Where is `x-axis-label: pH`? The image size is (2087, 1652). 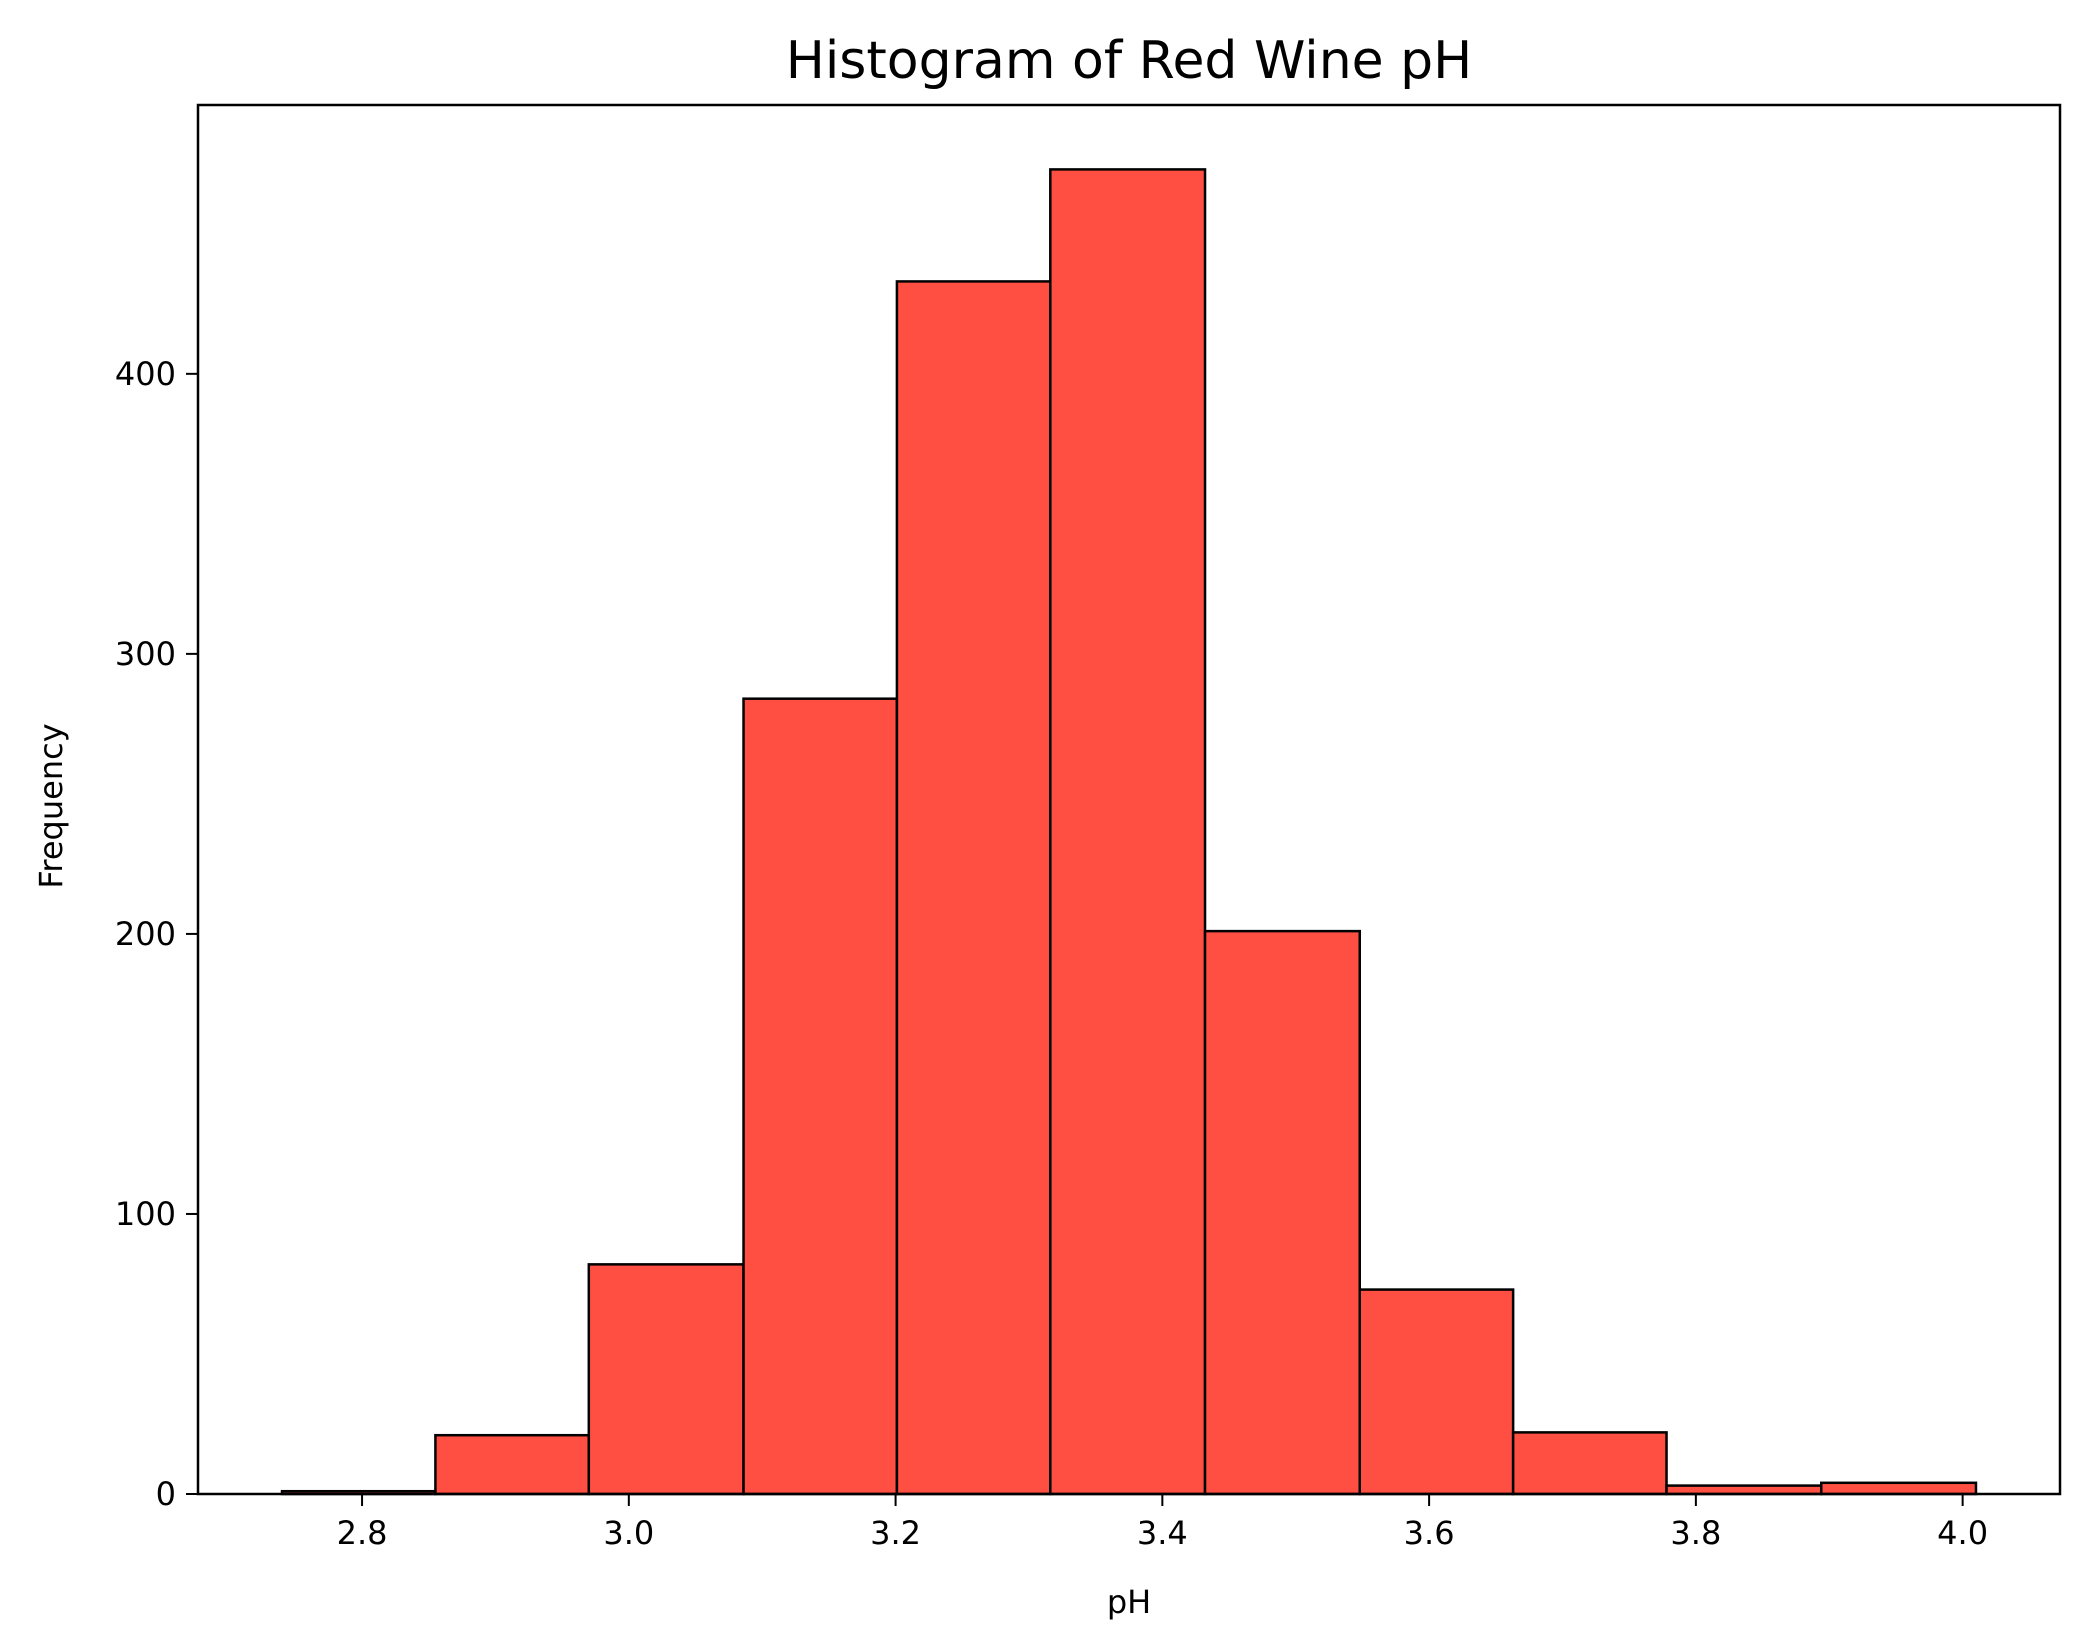 x-axis-label: pH is located at coordinates (1129, 1602).